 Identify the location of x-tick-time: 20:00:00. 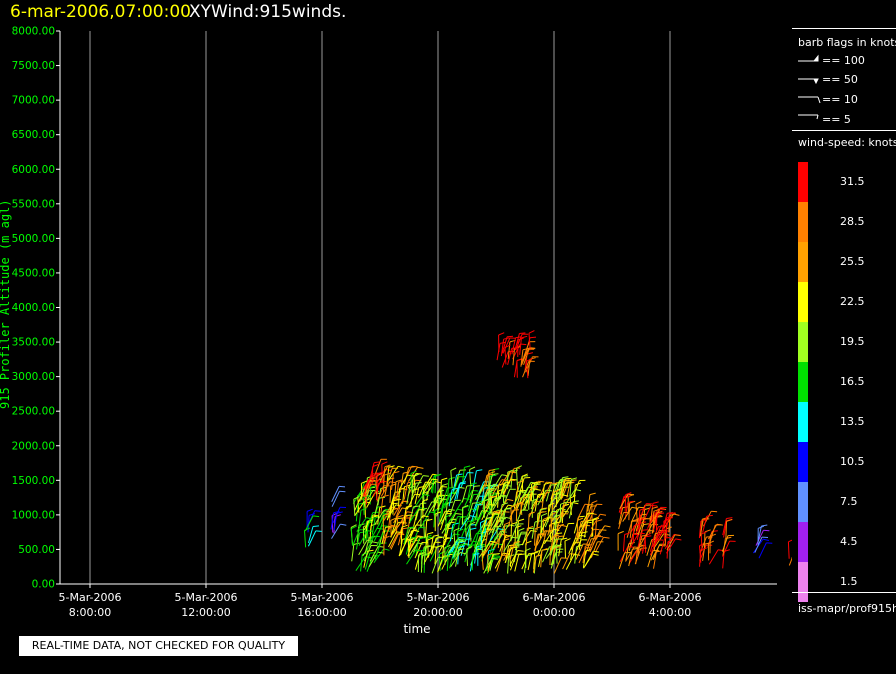
(437, 612).